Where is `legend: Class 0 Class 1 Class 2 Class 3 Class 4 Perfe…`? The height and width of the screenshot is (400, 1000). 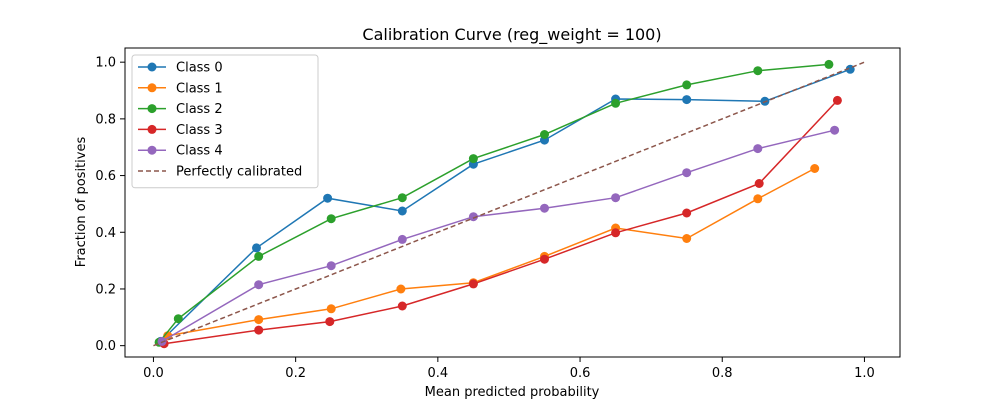
legend: Class 0 Class 1 Class 2 Class 3 Class 4 Perfe… is located at coordinates (225, 121).